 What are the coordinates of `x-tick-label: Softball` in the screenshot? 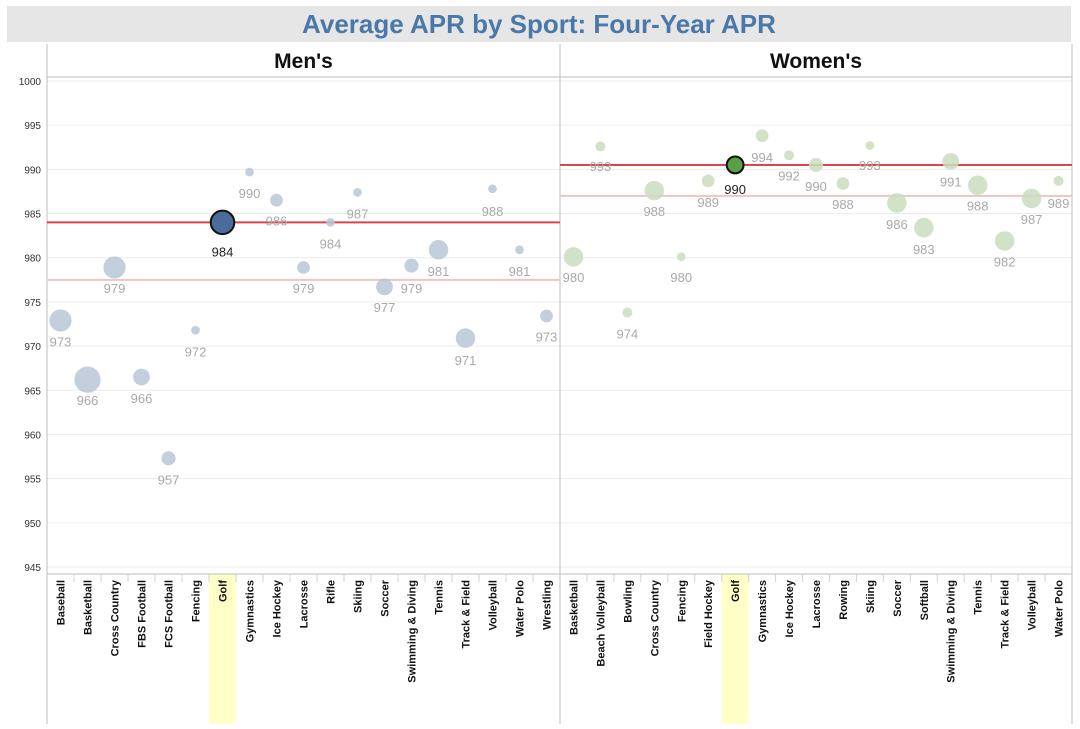 It's located at (925, 600).